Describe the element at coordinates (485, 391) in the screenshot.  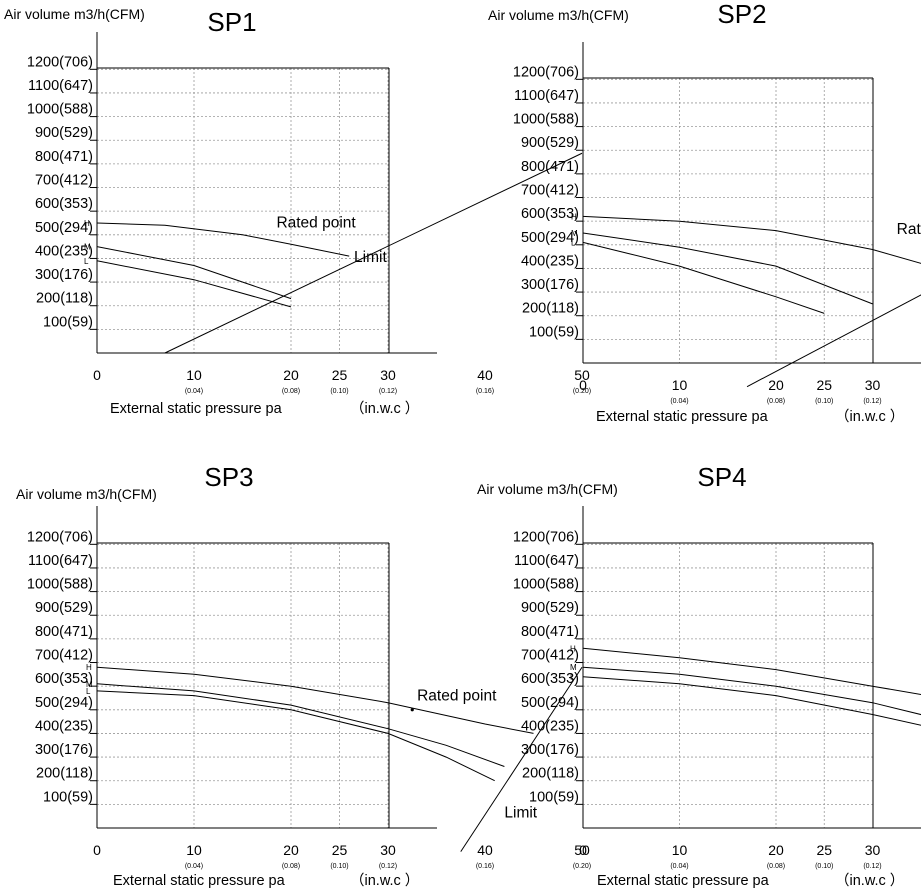
I see `x-tick-sublabel: (0.16)` at that location.